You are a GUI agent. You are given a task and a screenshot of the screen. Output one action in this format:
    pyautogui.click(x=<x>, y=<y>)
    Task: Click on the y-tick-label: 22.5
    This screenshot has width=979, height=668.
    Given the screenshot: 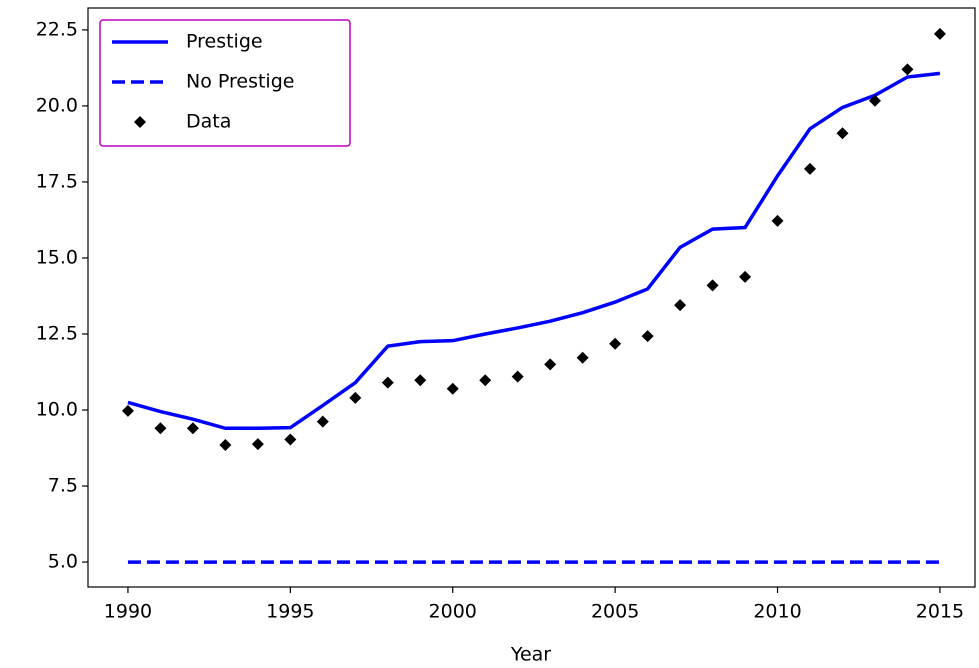 What is the action you would take?
    pyautogui.click(x=57, y=29)
    